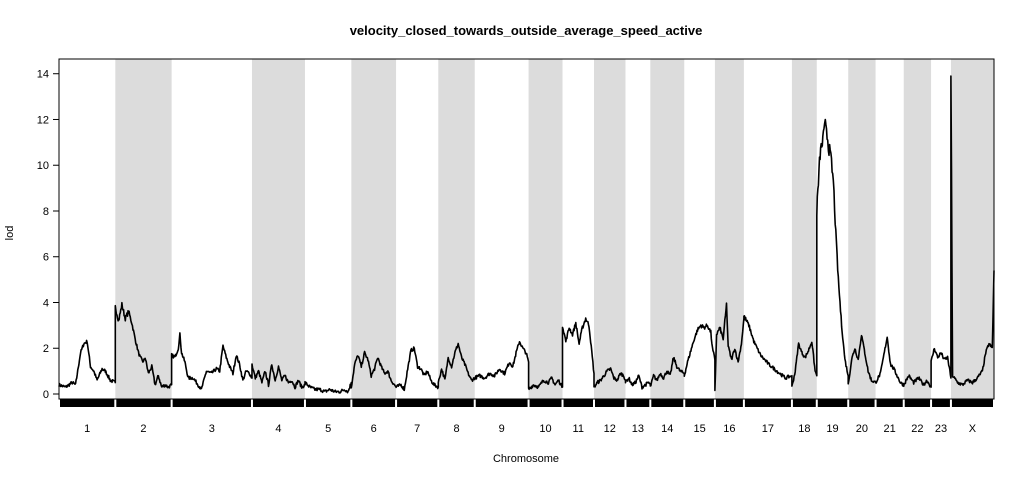  Describe the element at coordinates (890, 429) in the screenshot. I see `x-tick-label: 21` at that location.